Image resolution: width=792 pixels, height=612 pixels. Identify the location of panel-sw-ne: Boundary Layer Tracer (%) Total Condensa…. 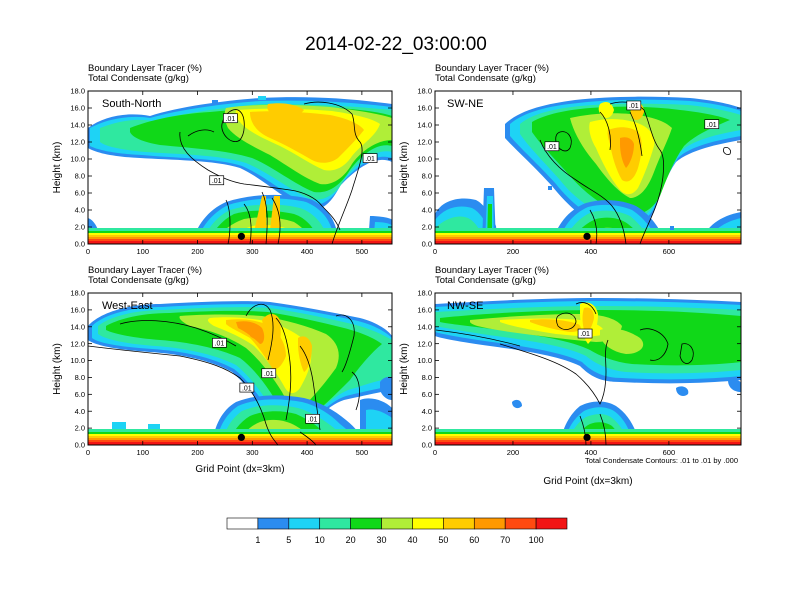
(570, 159).